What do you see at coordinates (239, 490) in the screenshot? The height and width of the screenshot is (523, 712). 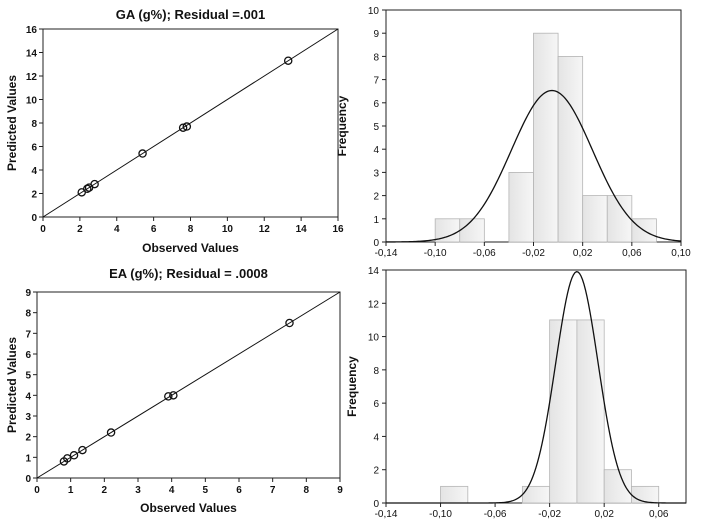 I see `ea-scatter-xtick-label-6: 6` at bounding box center [239, 490].